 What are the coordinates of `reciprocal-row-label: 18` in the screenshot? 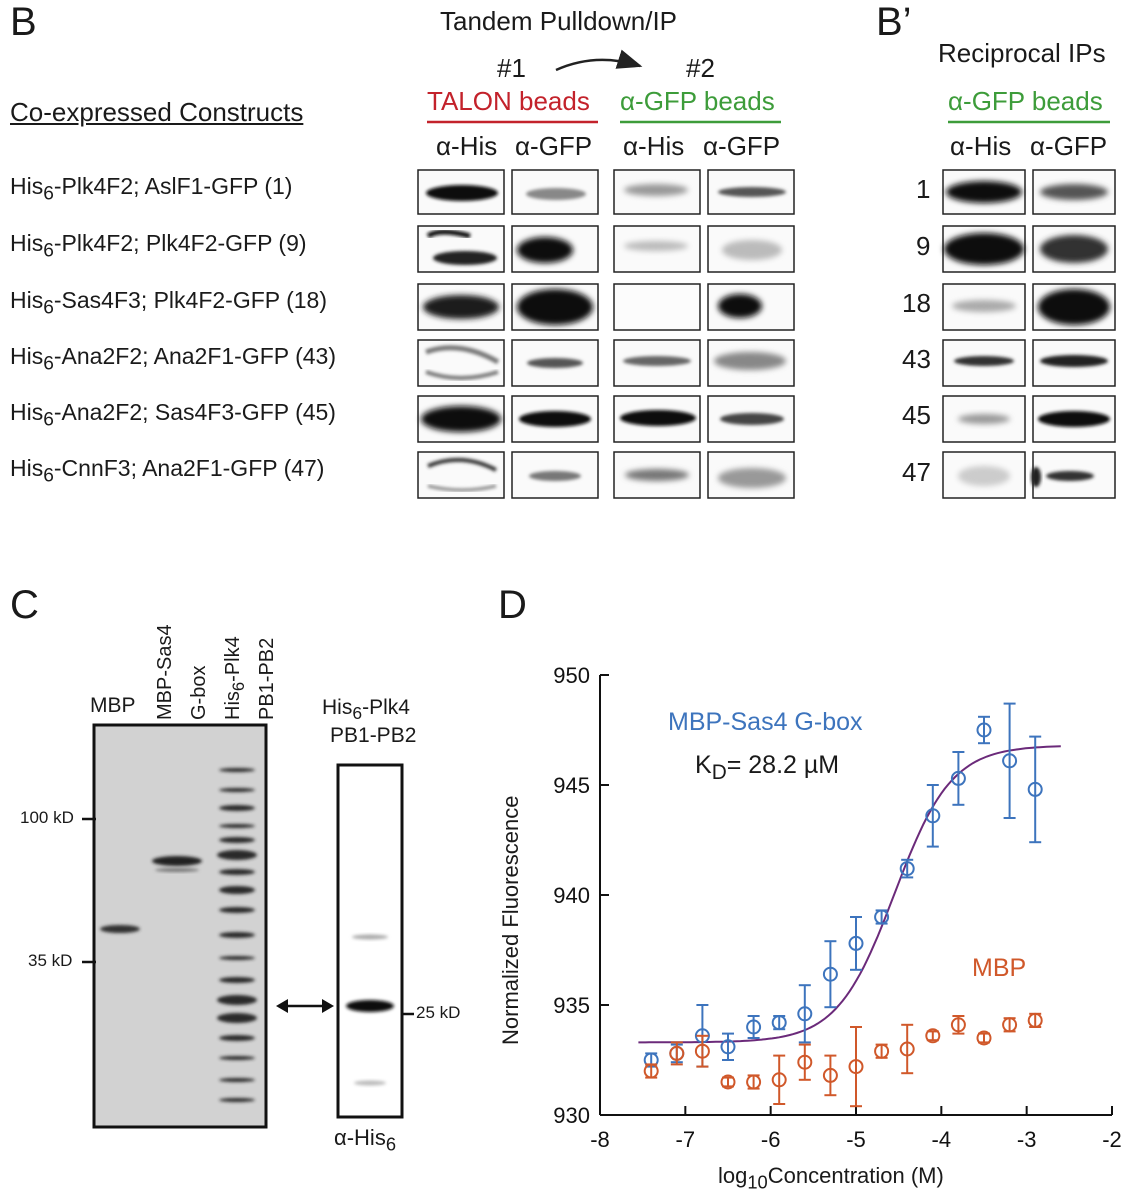 It's located at (916, 303).